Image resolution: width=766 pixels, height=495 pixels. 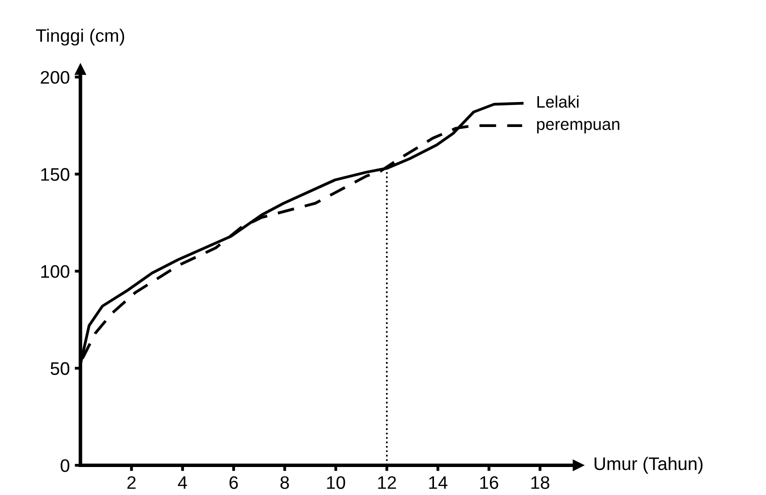 I want to click on y-tick-label: 100, so click(x=55, y=271).